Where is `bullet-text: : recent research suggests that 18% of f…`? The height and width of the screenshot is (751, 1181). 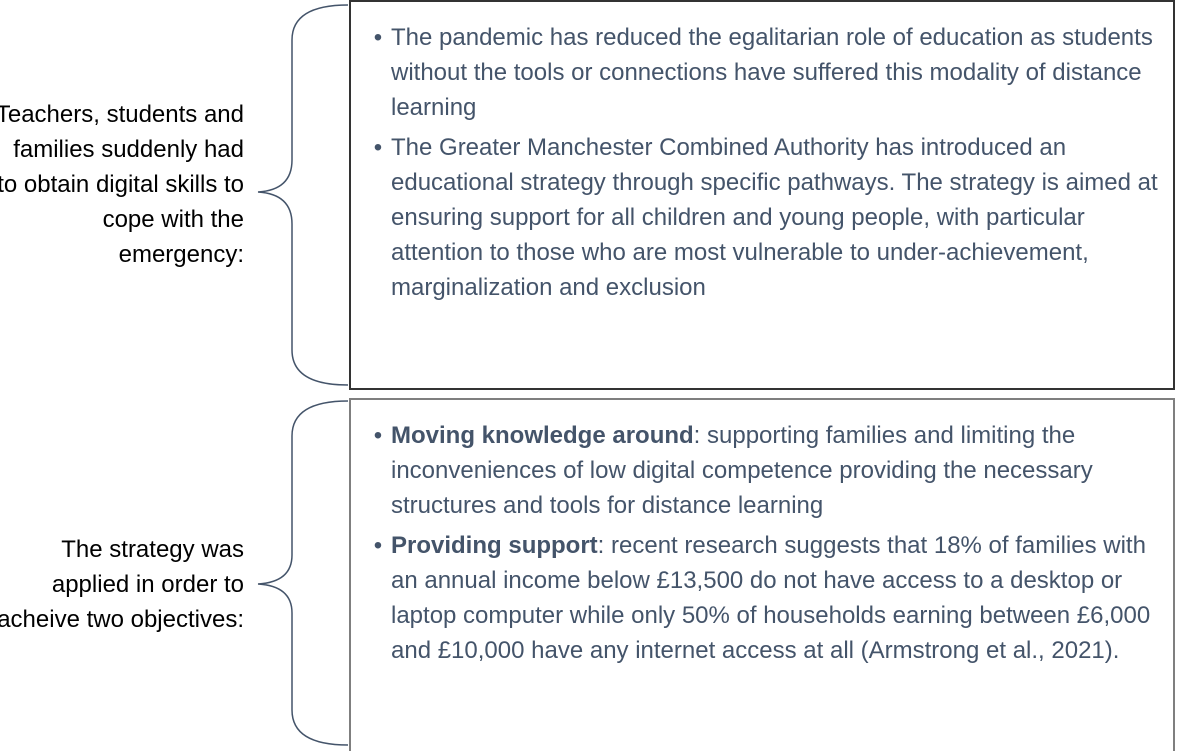 bullet-text: : recent research suggests that 18% of f… is located at coordinates (771, 598).